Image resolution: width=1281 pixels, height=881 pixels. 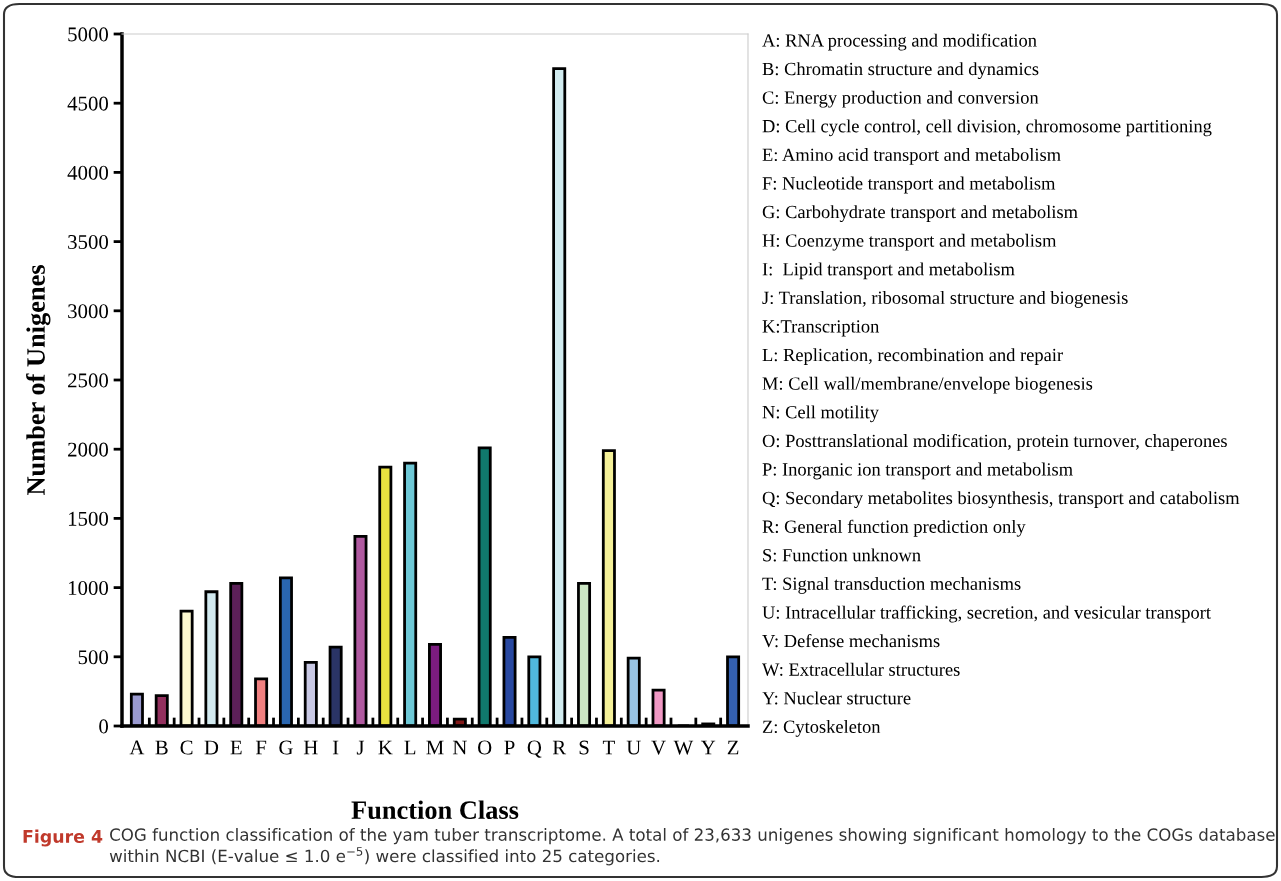 What do you see at coordinates (88, 449) in the screenshot?
I see `y-tick-label: 2000` at bounding box center [88, 449].